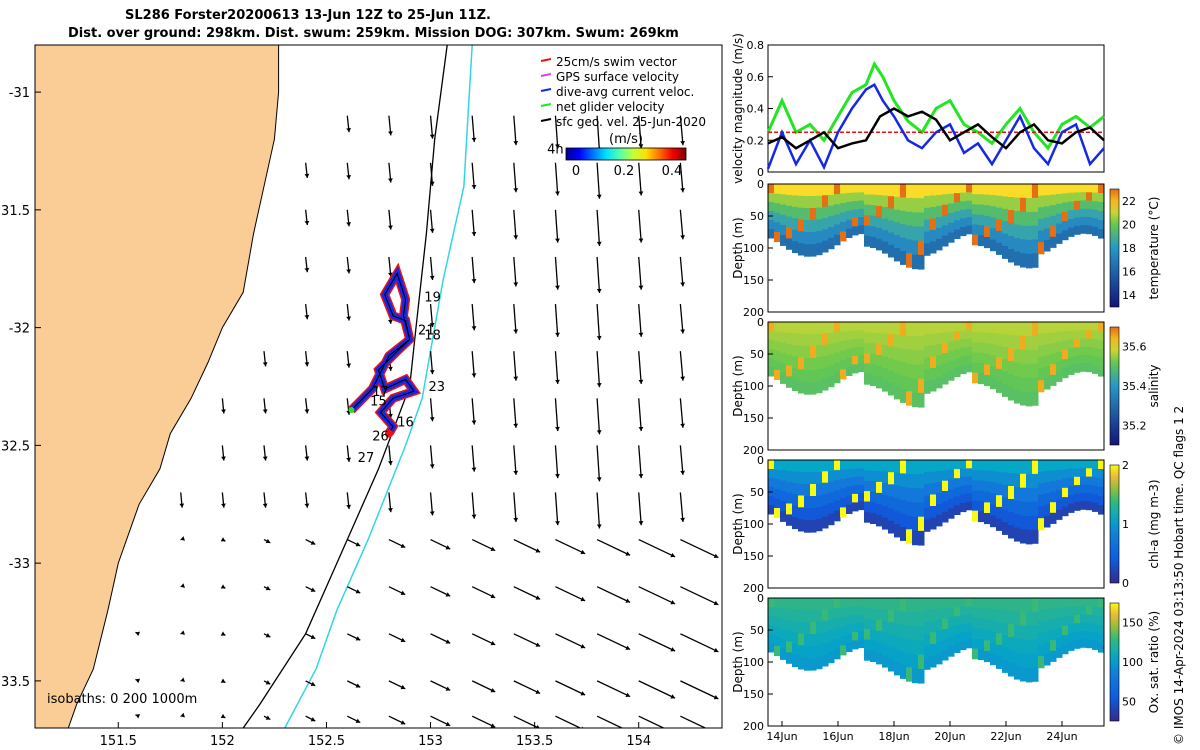 This screenshot has height=750, width=1200. Describe the element at coordinates (222, 741) in the screenshot. I see `map-x-tick-label: 152` at that location.